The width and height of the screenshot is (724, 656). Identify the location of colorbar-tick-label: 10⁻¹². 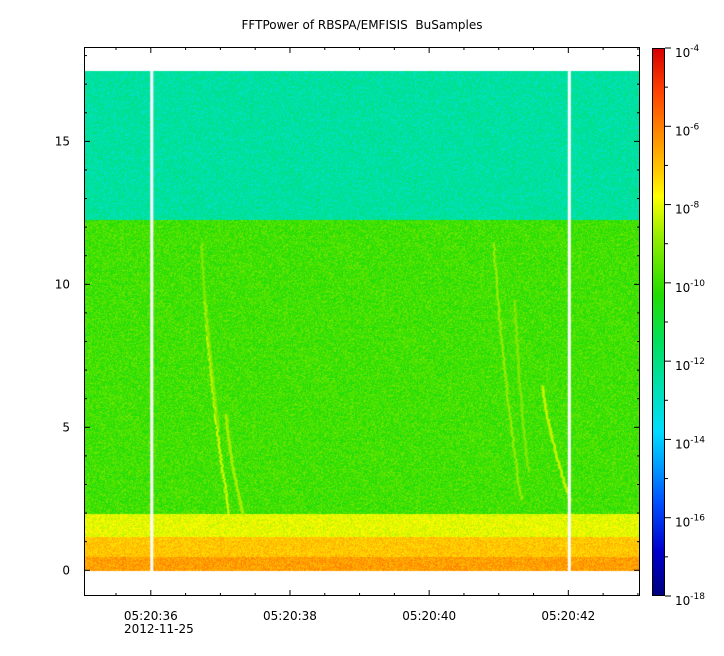
(690, 365).